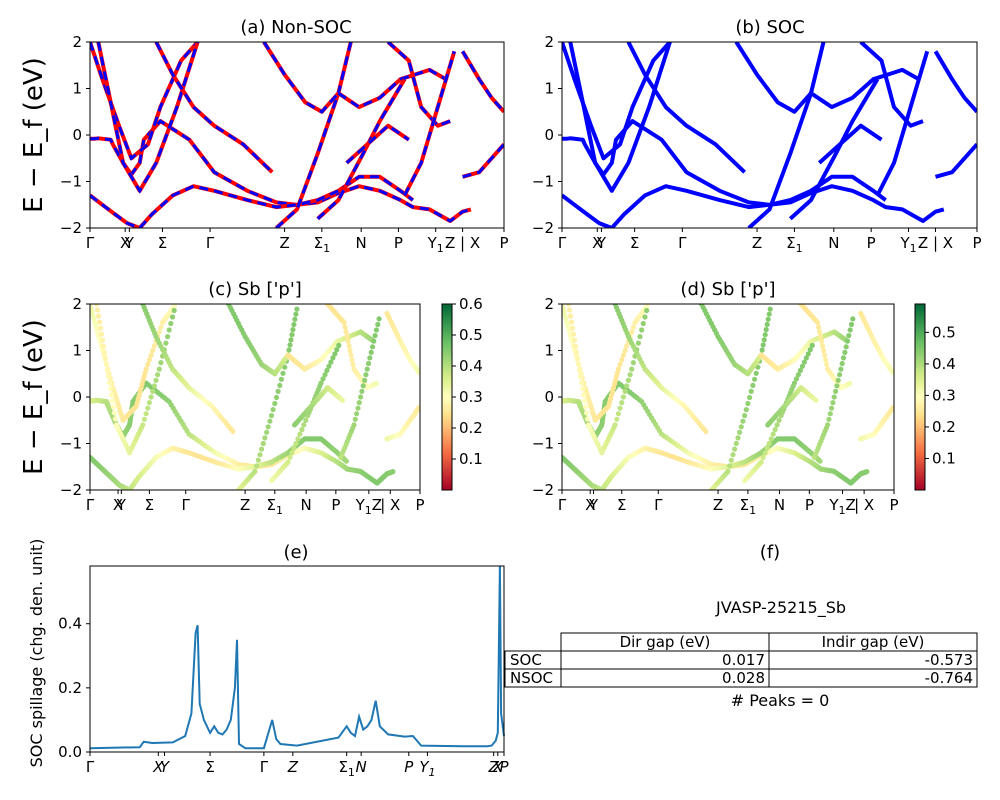  What do you see at coordinates (368, 506) in the screenshot?
I see `plot-c-x-tick-label: Y1Z` at bounding box center [368, 506].